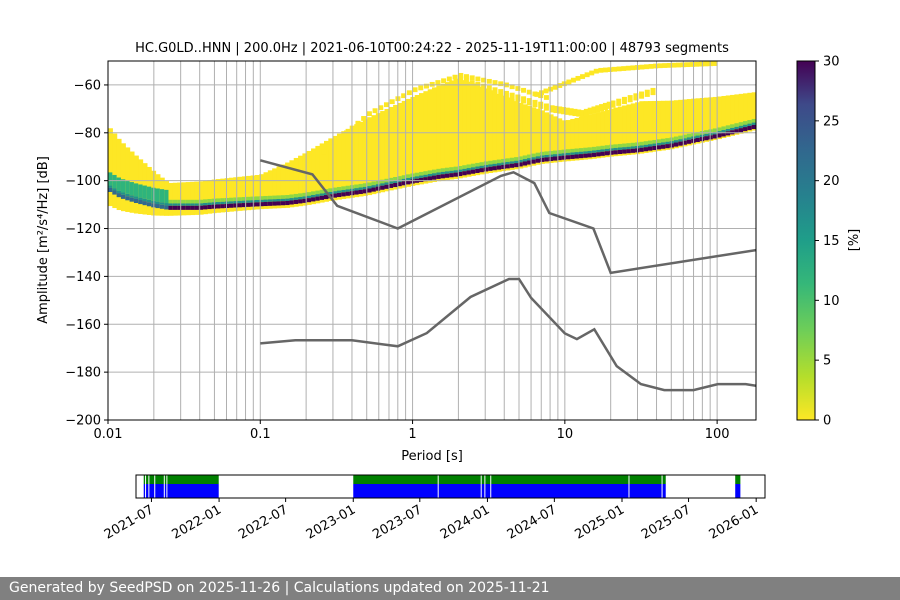 The width and height of the screenshot is (900, 600). Describe the element at coordinates (507, 217) in the screenshot. I see `curve-nhnm` at that location.